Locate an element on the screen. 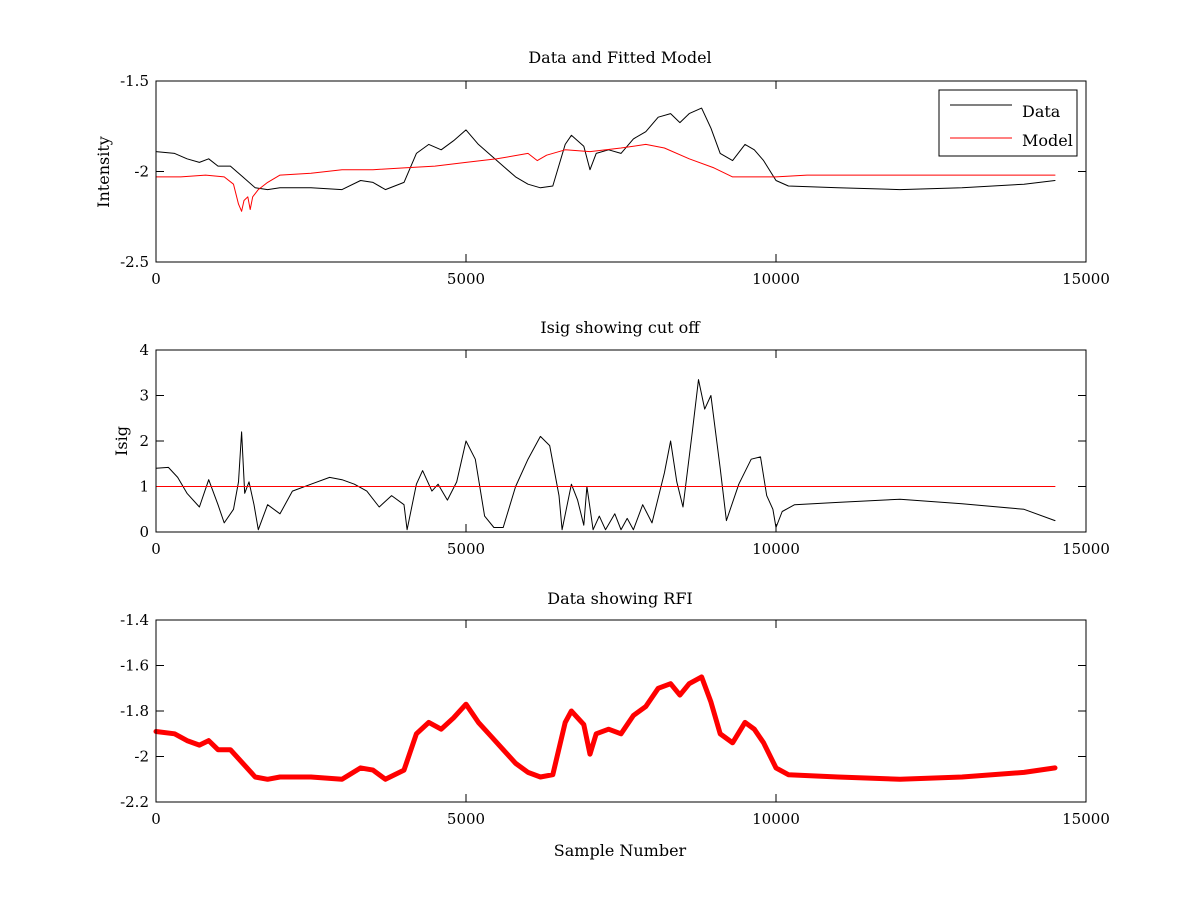  y-tick-label: 1 is located at coordinates (144, 487).